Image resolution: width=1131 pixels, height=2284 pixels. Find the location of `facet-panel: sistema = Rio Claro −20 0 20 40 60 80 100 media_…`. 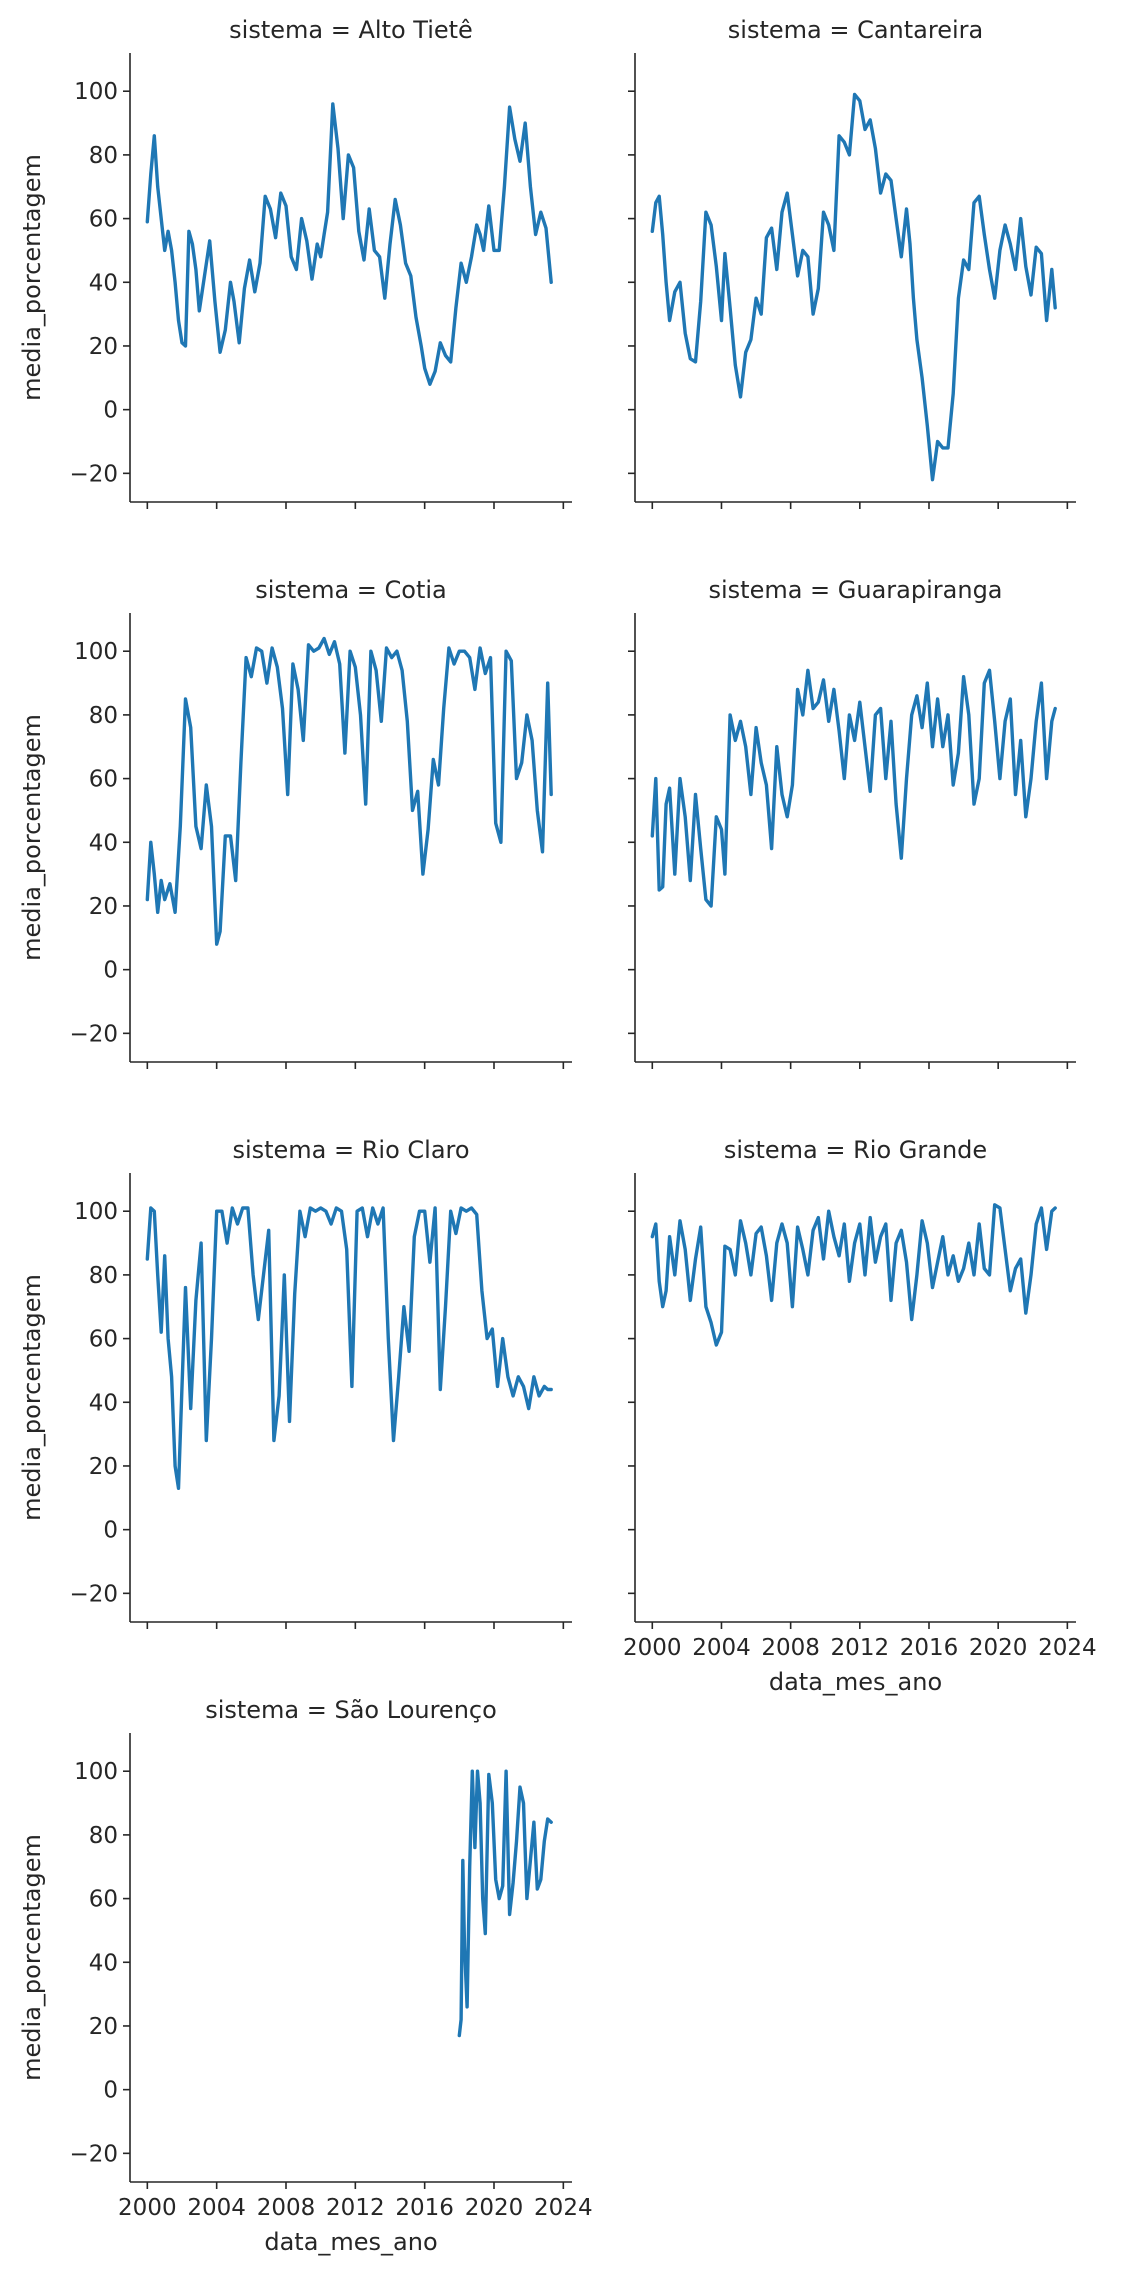

facet-panel: sistema = Rio Claro −20 0 20 40 60 80 100 media_… is located at coordinates (295, 1382).